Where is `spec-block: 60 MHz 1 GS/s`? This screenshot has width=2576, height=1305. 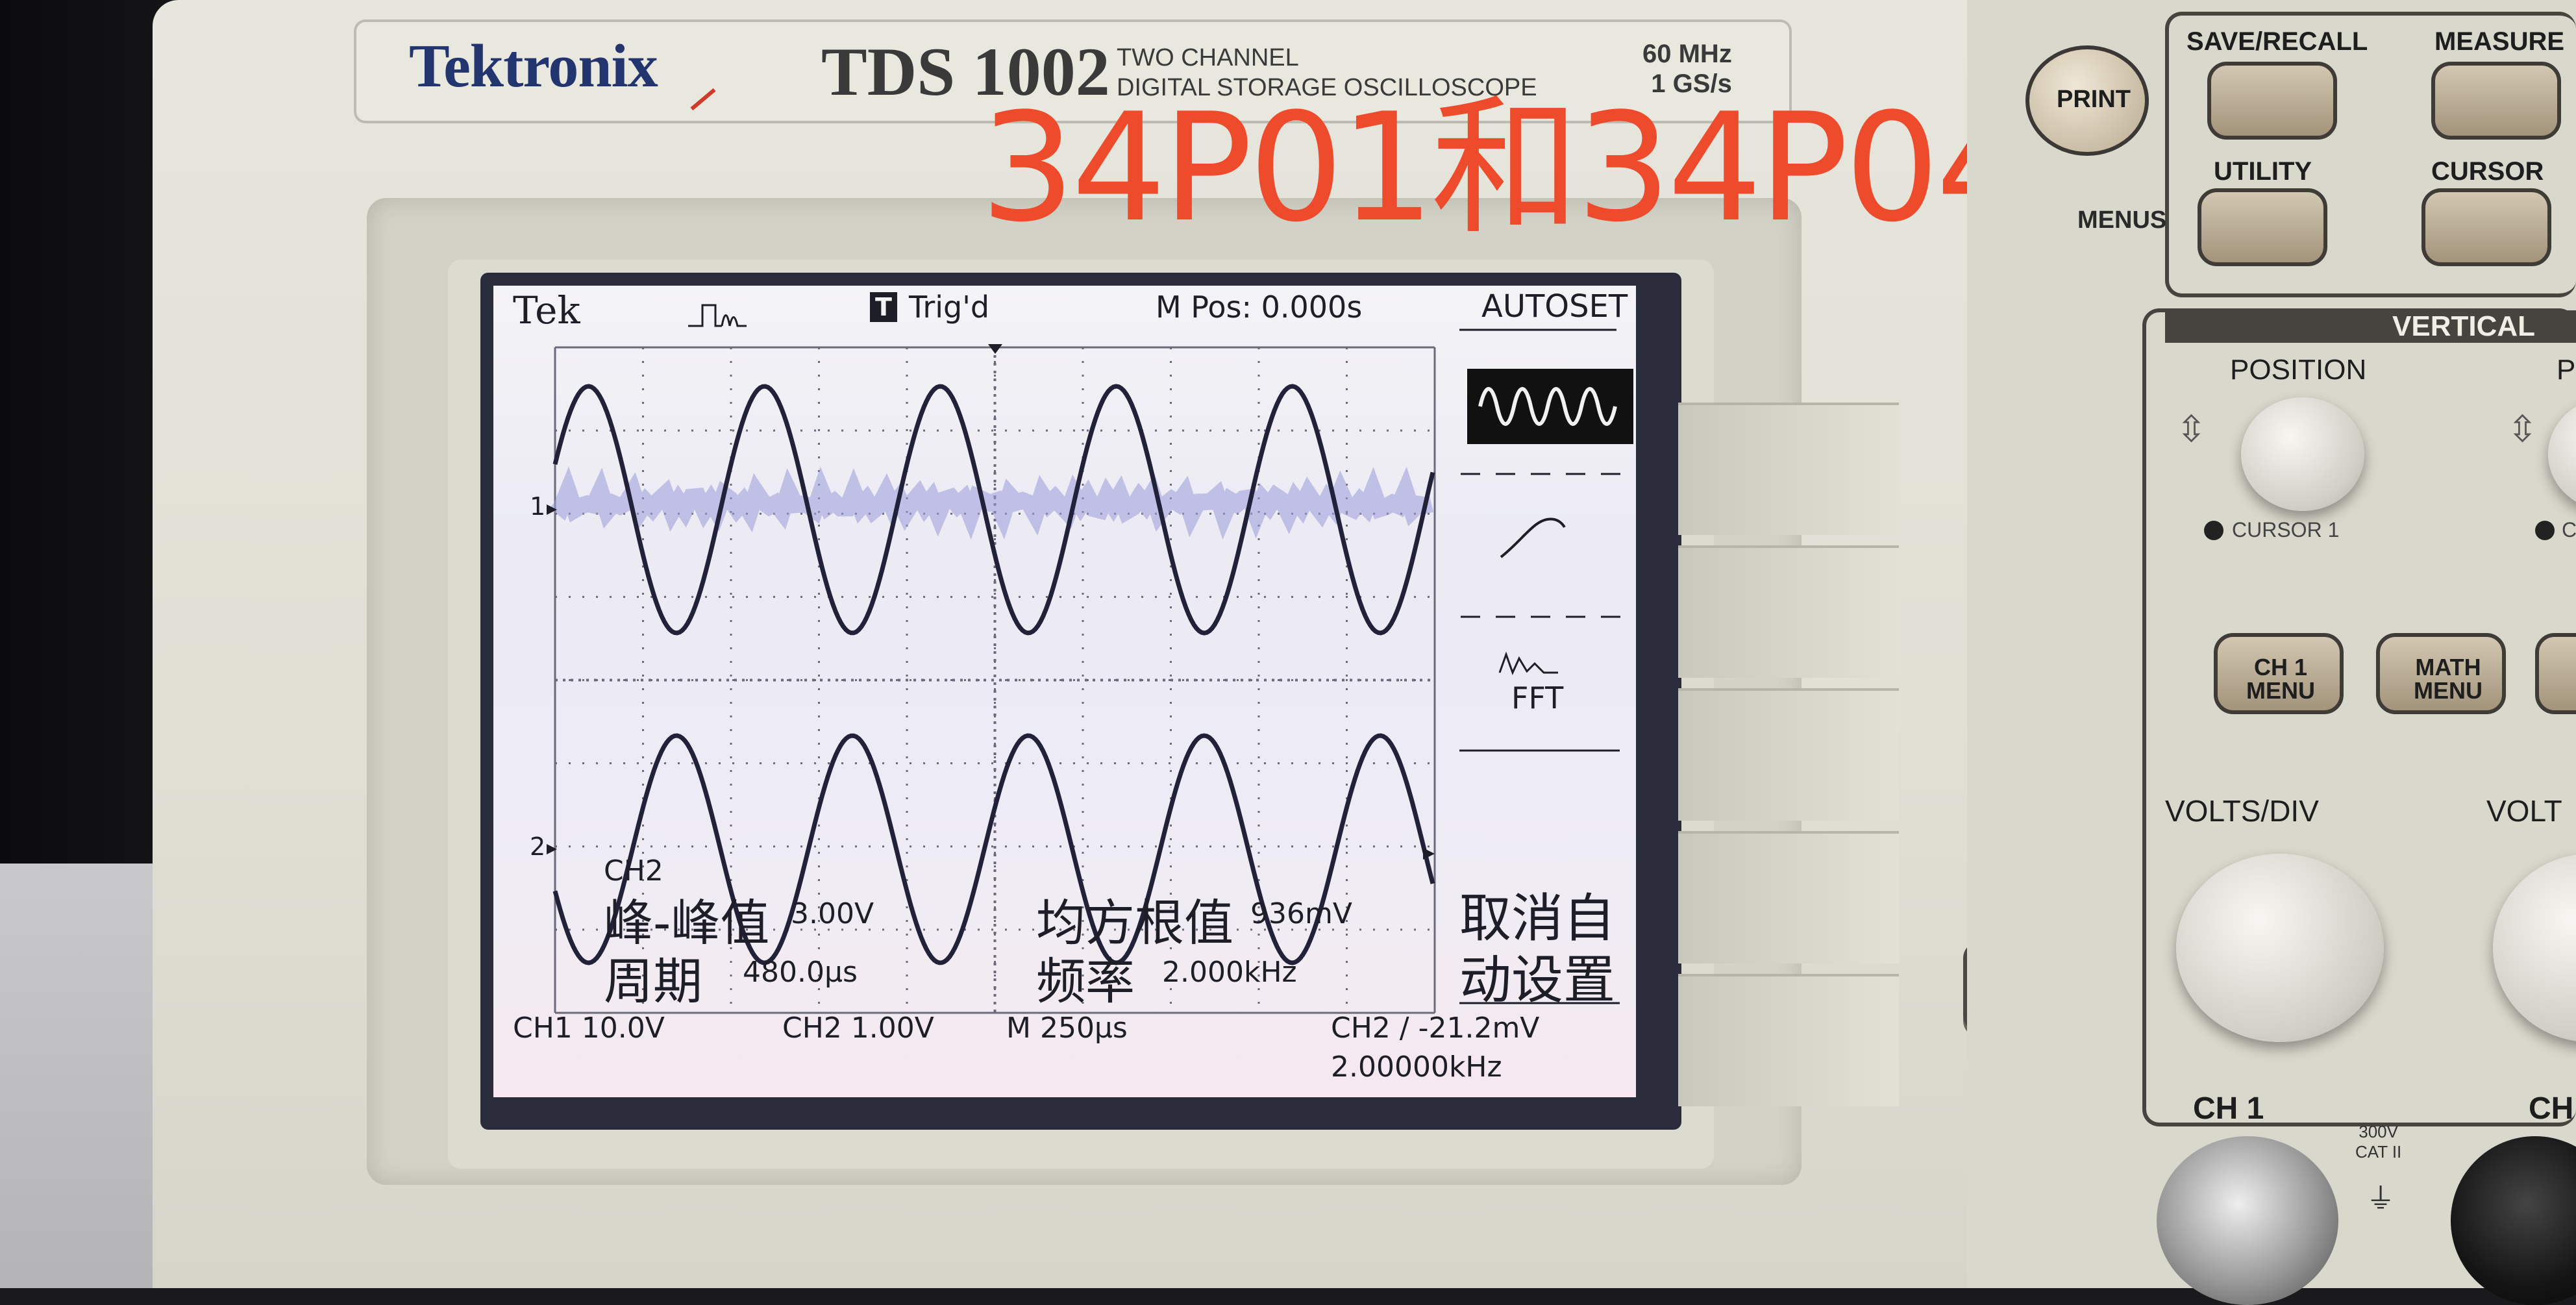 spec-block: 60 MHz 1 GS/s is located at coordinates (1687, 69).